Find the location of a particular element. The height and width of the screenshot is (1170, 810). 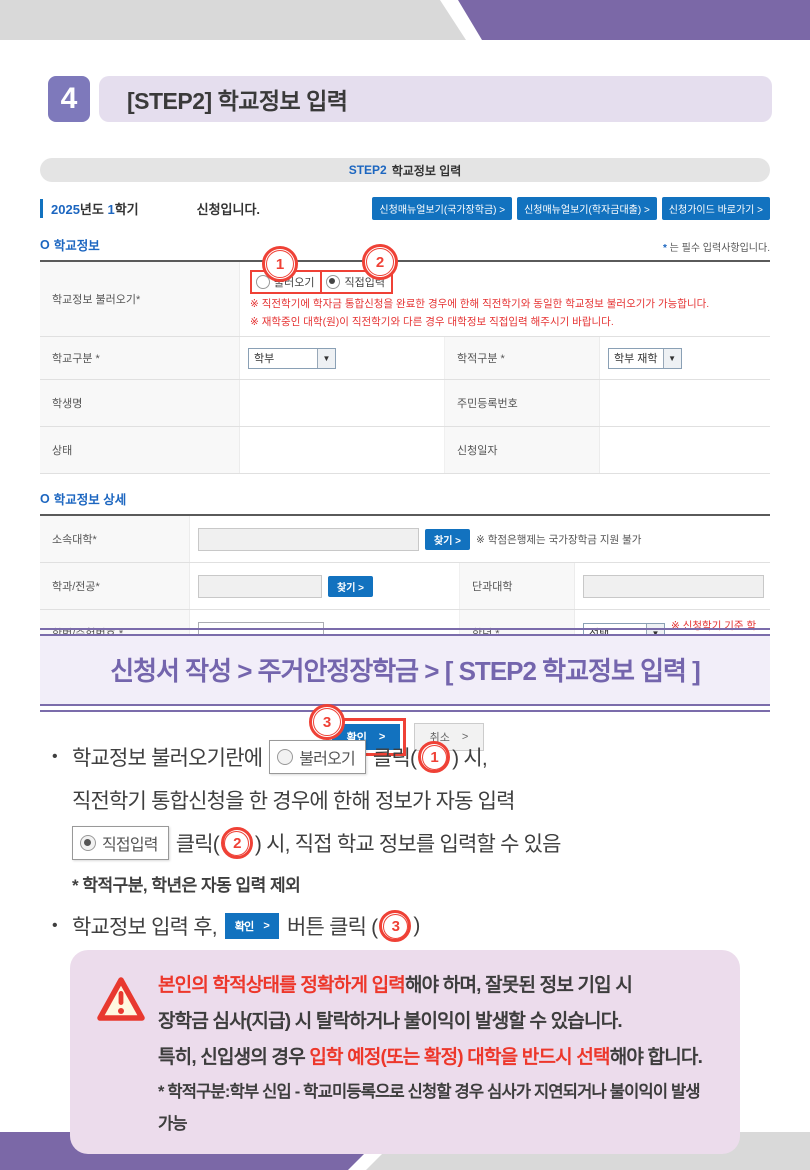

confirm-button-image: 확인 > is located at coordinates (252, 926).